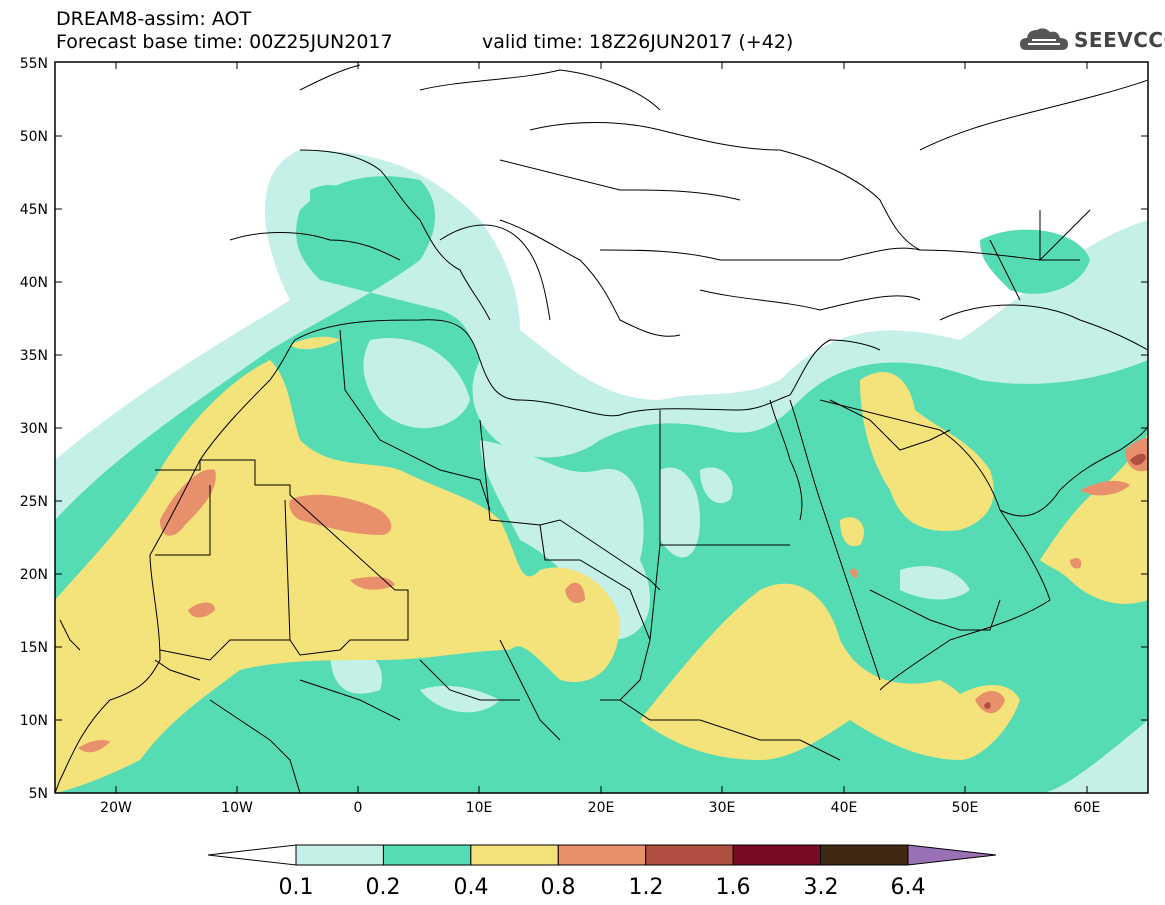 This screenshot has width=1165, height=905. What do you see at coordinates (358, 808) in the screenshot?
I see `lon-label: 0` at bounding box center [358, 808].